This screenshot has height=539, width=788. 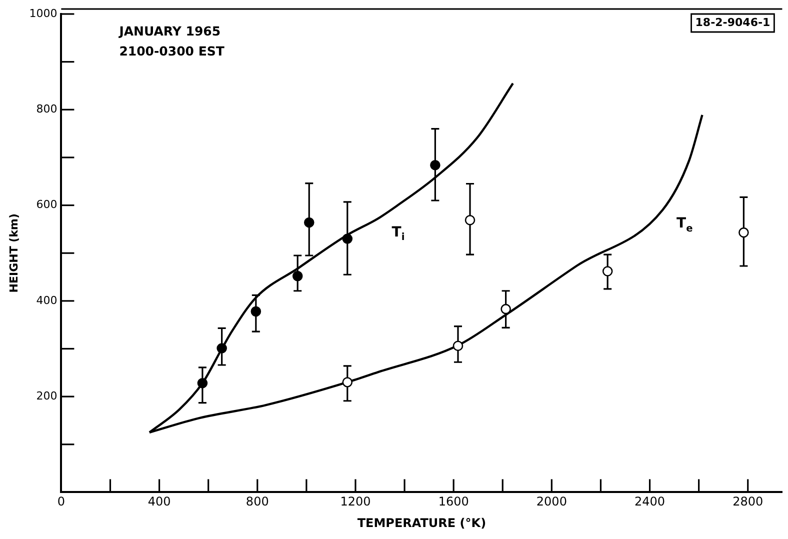 I want to click on x-tick-label: 1200, so click(x=355, y=501).